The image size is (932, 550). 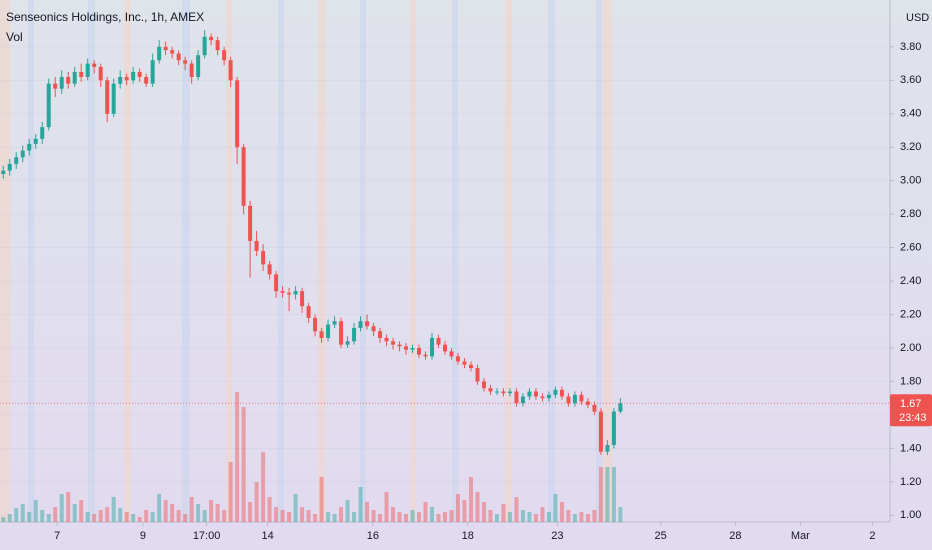 I want to click on volume-label: Vol, so click(x=14, y=37).